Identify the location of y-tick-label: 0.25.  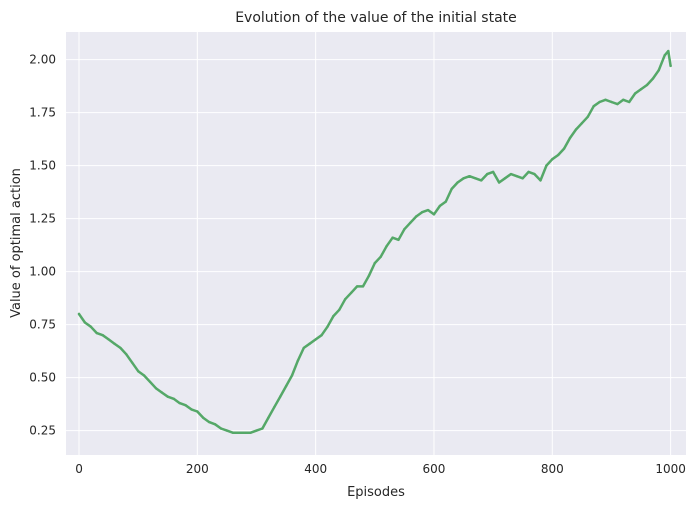
(42, 431).